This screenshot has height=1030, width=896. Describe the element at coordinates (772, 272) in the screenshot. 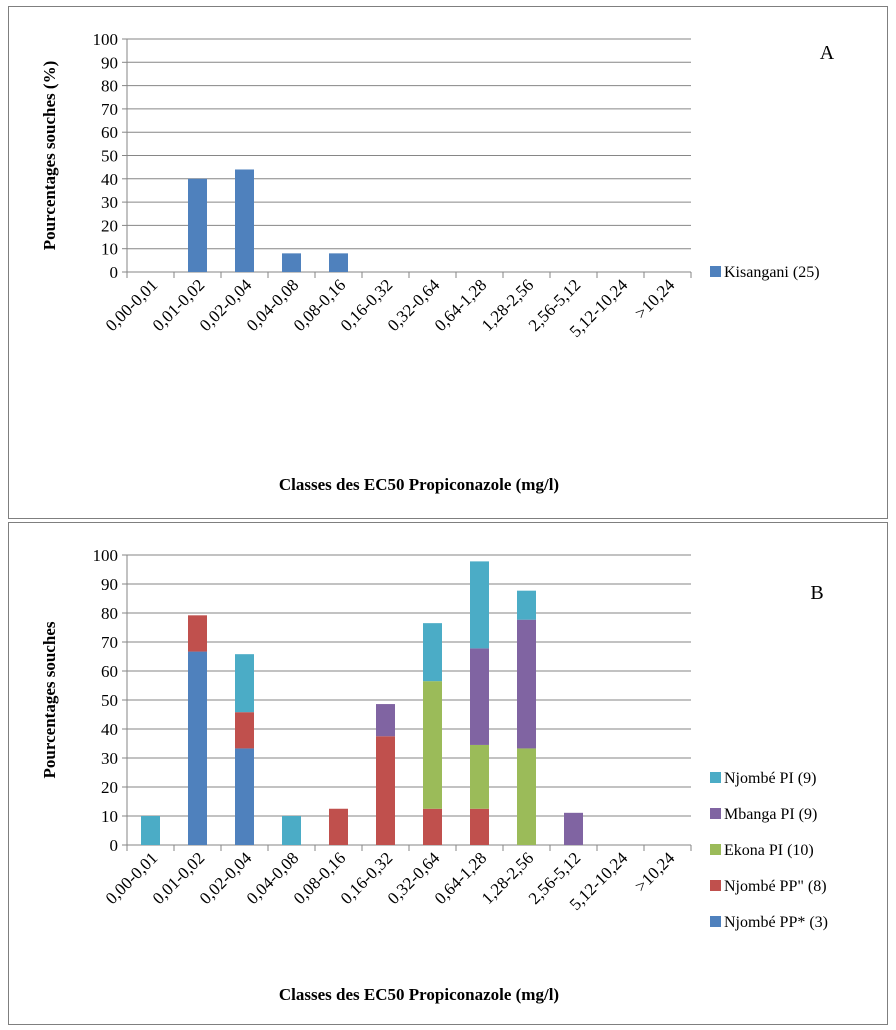

I see `legend-label: Kisangani (25)` at that location.